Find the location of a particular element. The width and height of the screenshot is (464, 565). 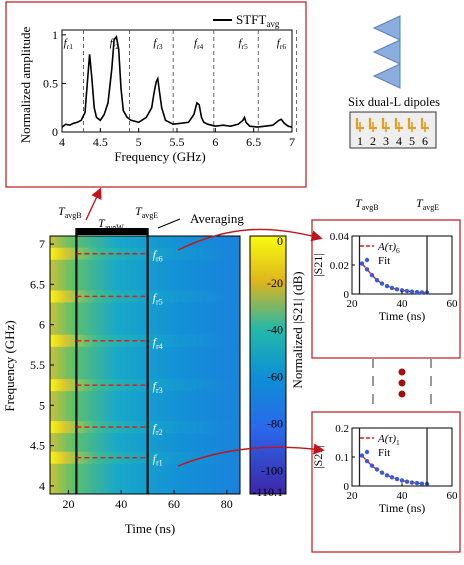

top-spectrum-chart: fr1 fr2 fr3 fr4 fr5 fr6 4 4.5 5 5.5 6 6.5 7 0 0.5 1 is located at coordinates (170, 88).